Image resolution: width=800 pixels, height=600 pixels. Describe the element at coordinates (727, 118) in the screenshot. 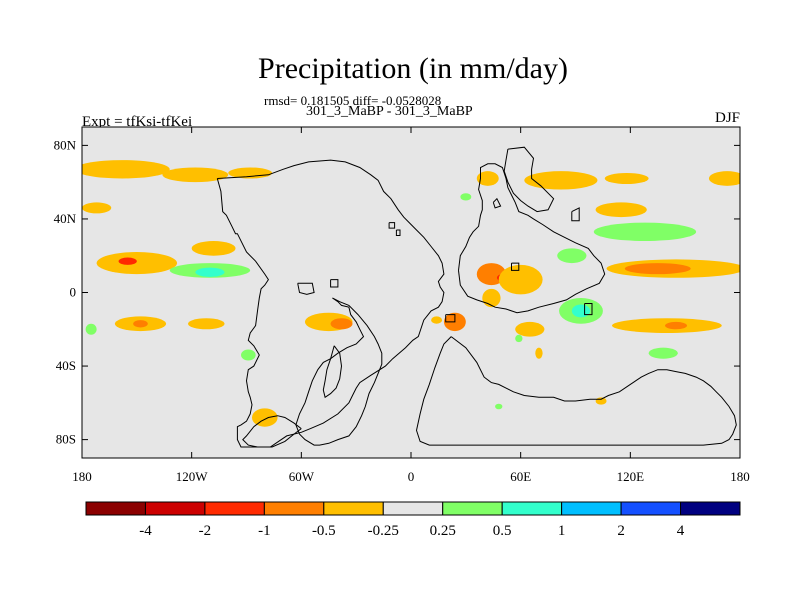

I see `season-label: DJF` at that location.